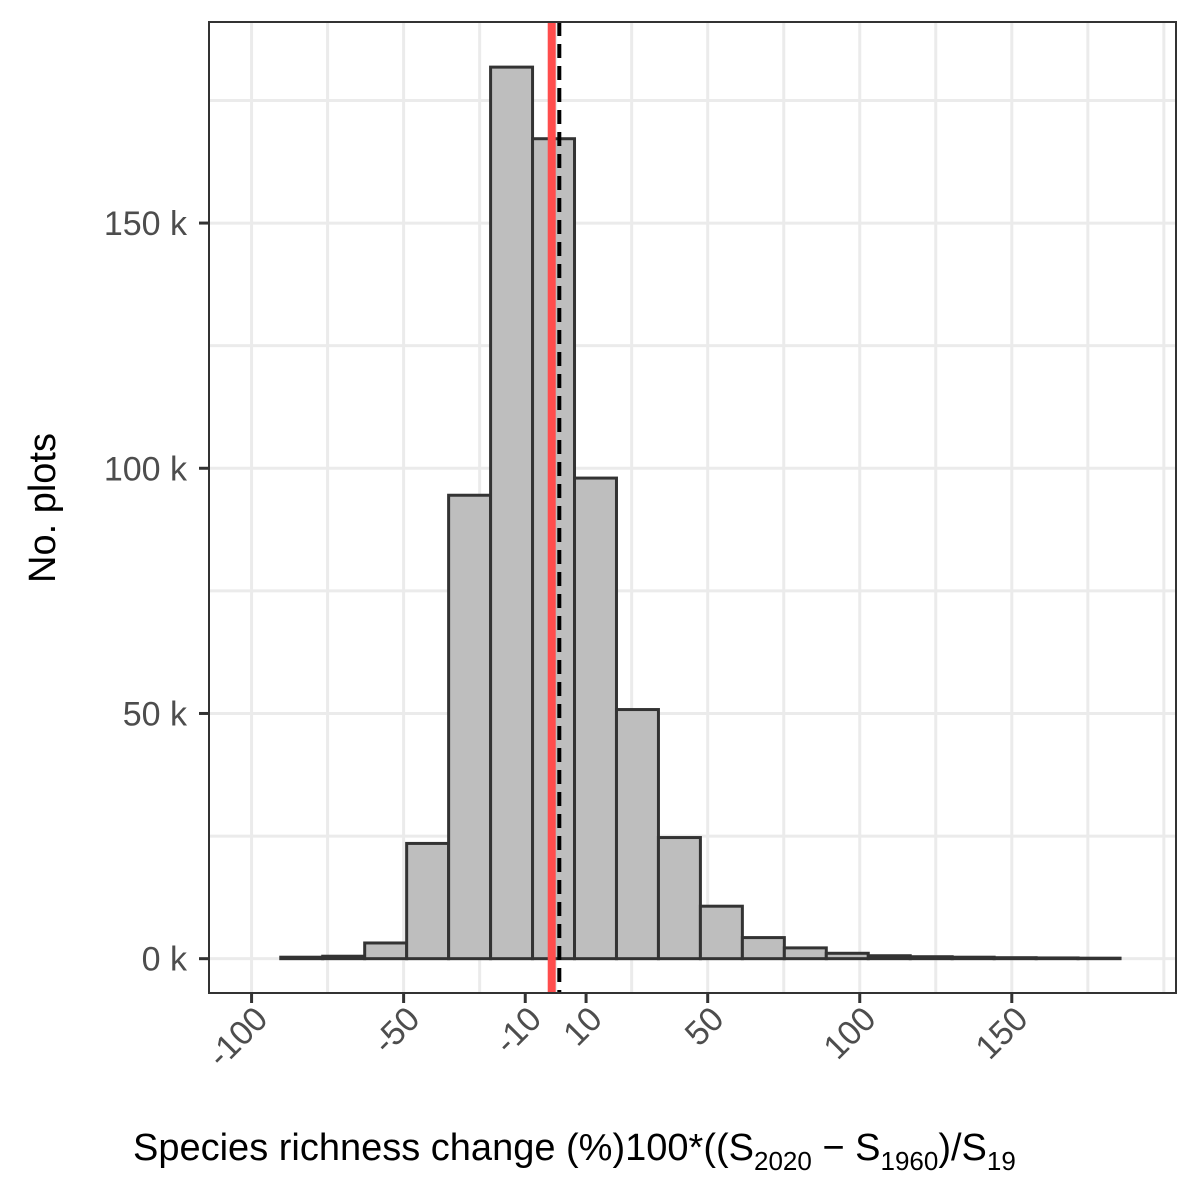 The height and width of the screenshot is (1200, 1200). I want to click on reference-lines, so click(554, 507).